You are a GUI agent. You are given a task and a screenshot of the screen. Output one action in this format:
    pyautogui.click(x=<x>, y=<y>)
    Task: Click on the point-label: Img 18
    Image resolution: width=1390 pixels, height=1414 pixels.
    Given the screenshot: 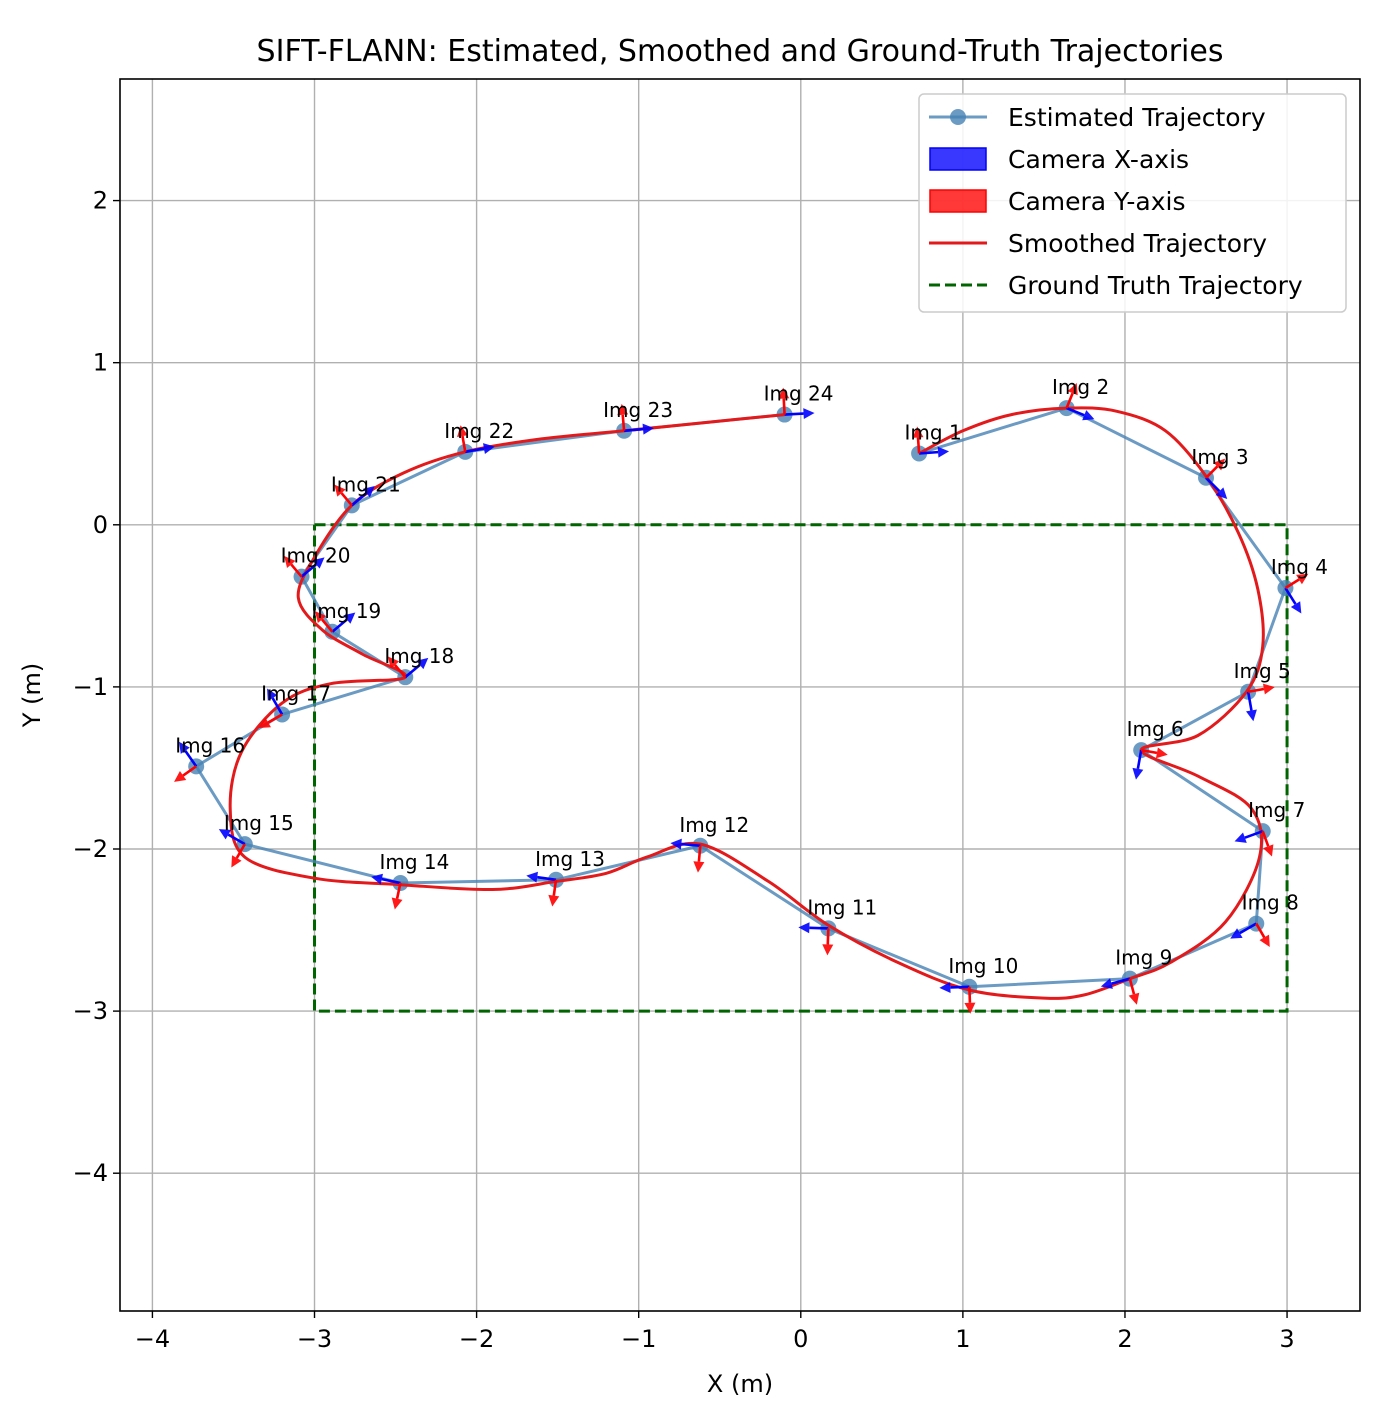 What is the action you would take?
    pyautogui.click(x=419, y=656)
    